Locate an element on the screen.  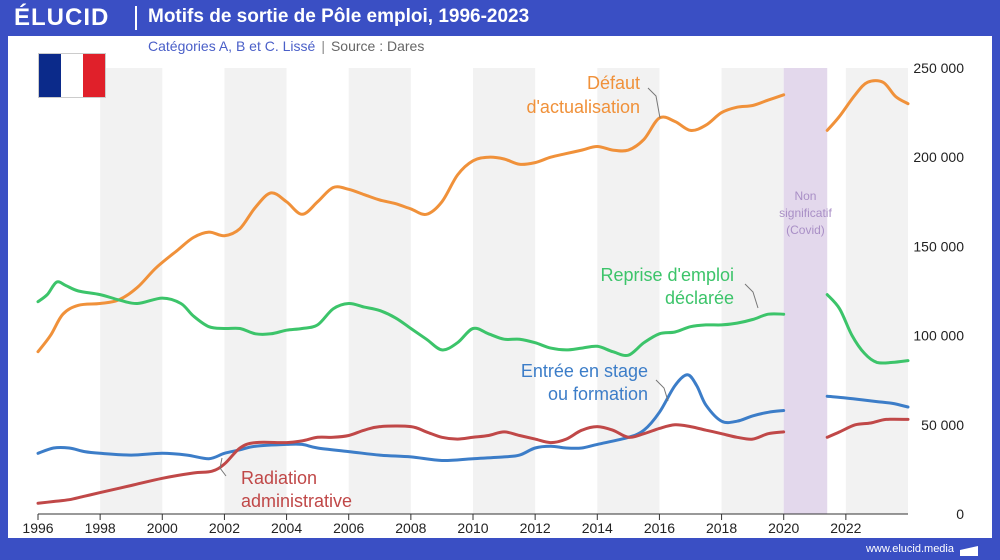
source-text: Source : Dares is located at coordinates (377, 46).